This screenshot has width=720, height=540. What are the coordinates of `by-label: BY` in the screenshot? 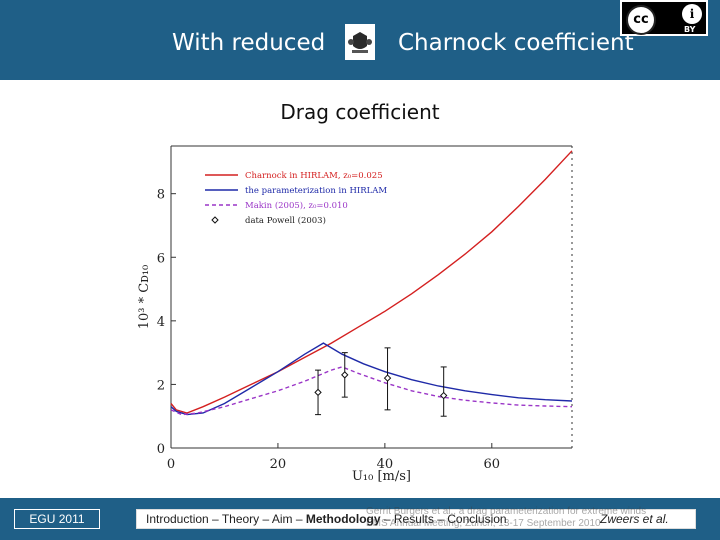 It's located at (690, 29).